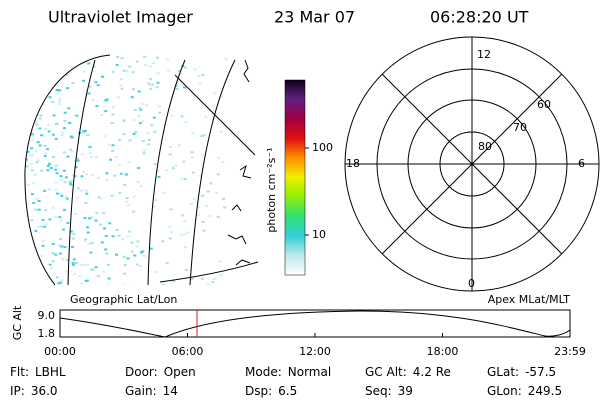  Describe the element at coordinates (271, 189) in the screenshot. I see `colorbar-label: photon cm⁻²s⁻¹` at that location.